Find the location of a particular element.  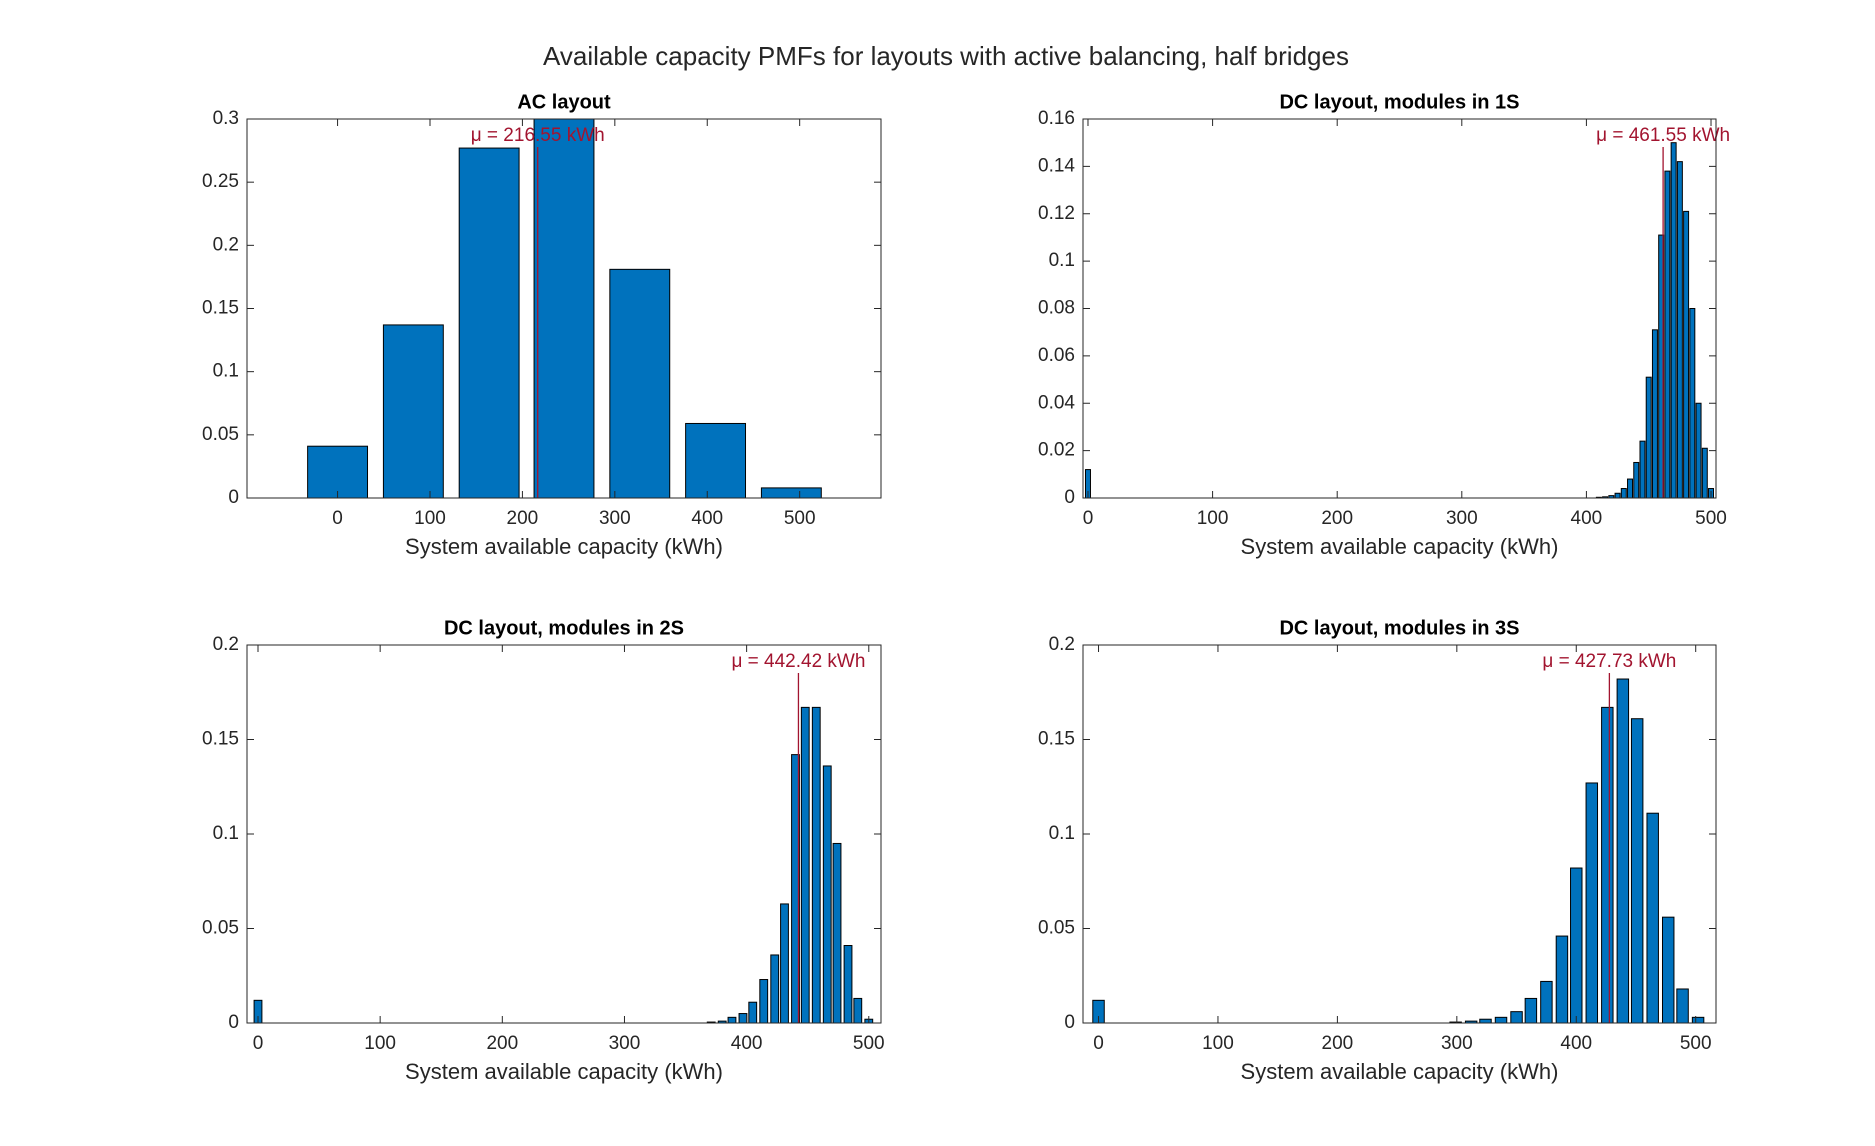

x-tick-label: 0 is located at coordinates (337, 518).